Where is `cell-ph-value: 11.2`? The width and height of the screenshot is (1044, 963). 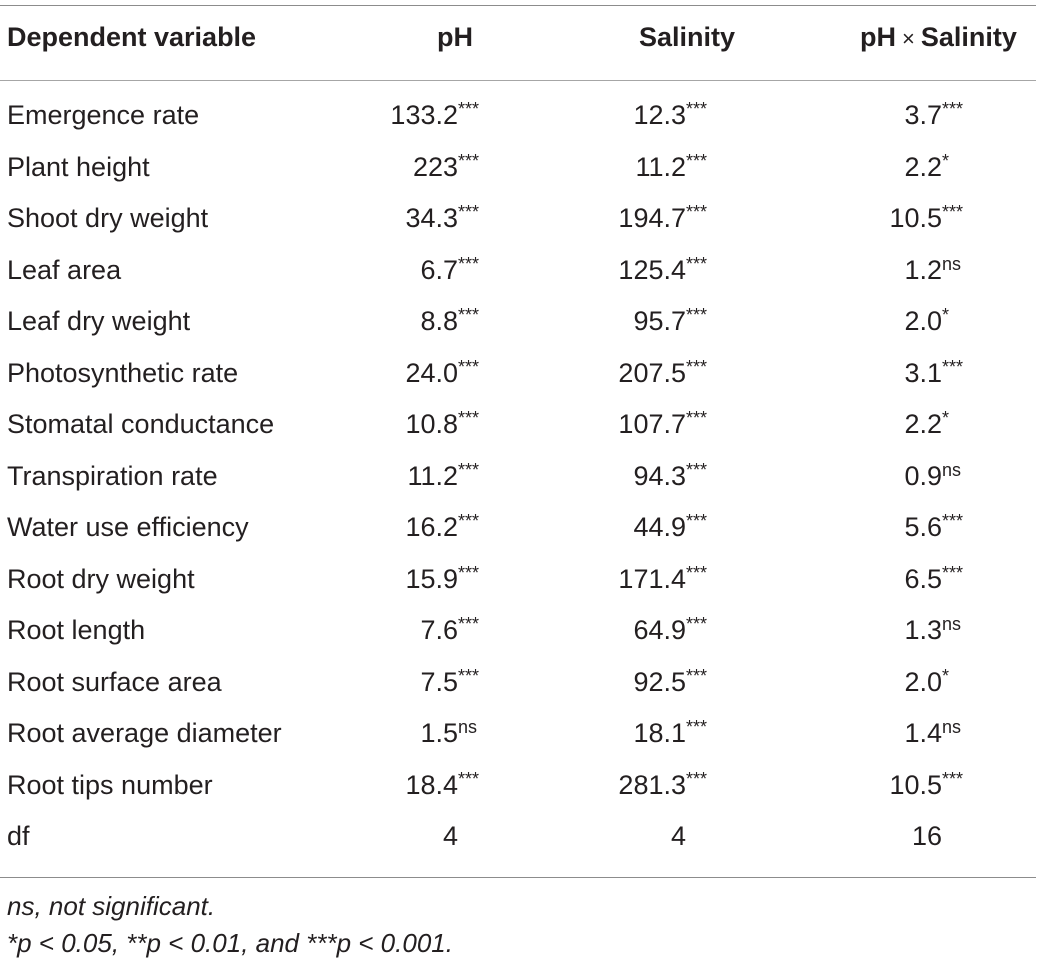
cell-ph-value: 11.2 is located at coordinates (432, 475).